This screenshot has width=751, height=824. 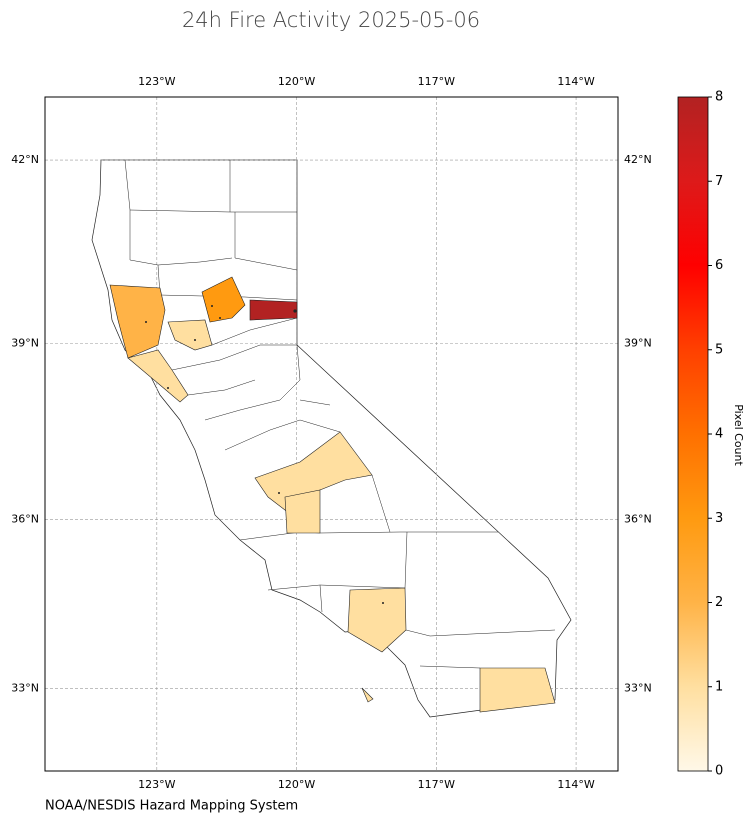 What do you see at coordinates (719, 771) in the screenshot?
I see `colorbar-tick-label: 0` at bounding box center [719, 771].